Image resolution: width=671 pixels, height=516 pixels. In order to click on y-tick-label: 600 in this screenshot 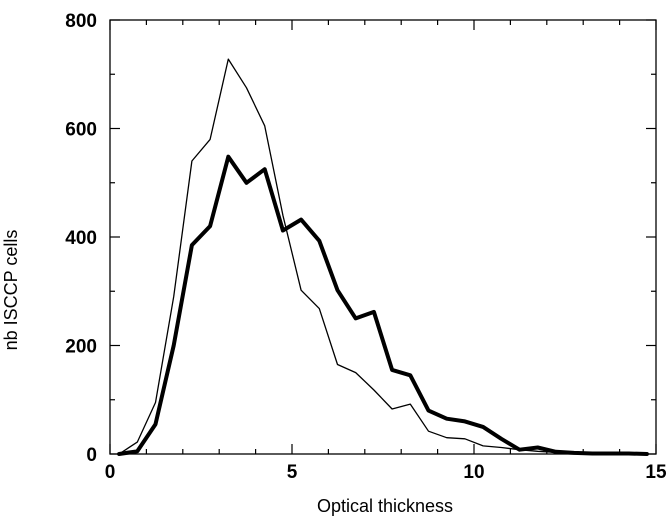, I will do `click(81, 130)`.